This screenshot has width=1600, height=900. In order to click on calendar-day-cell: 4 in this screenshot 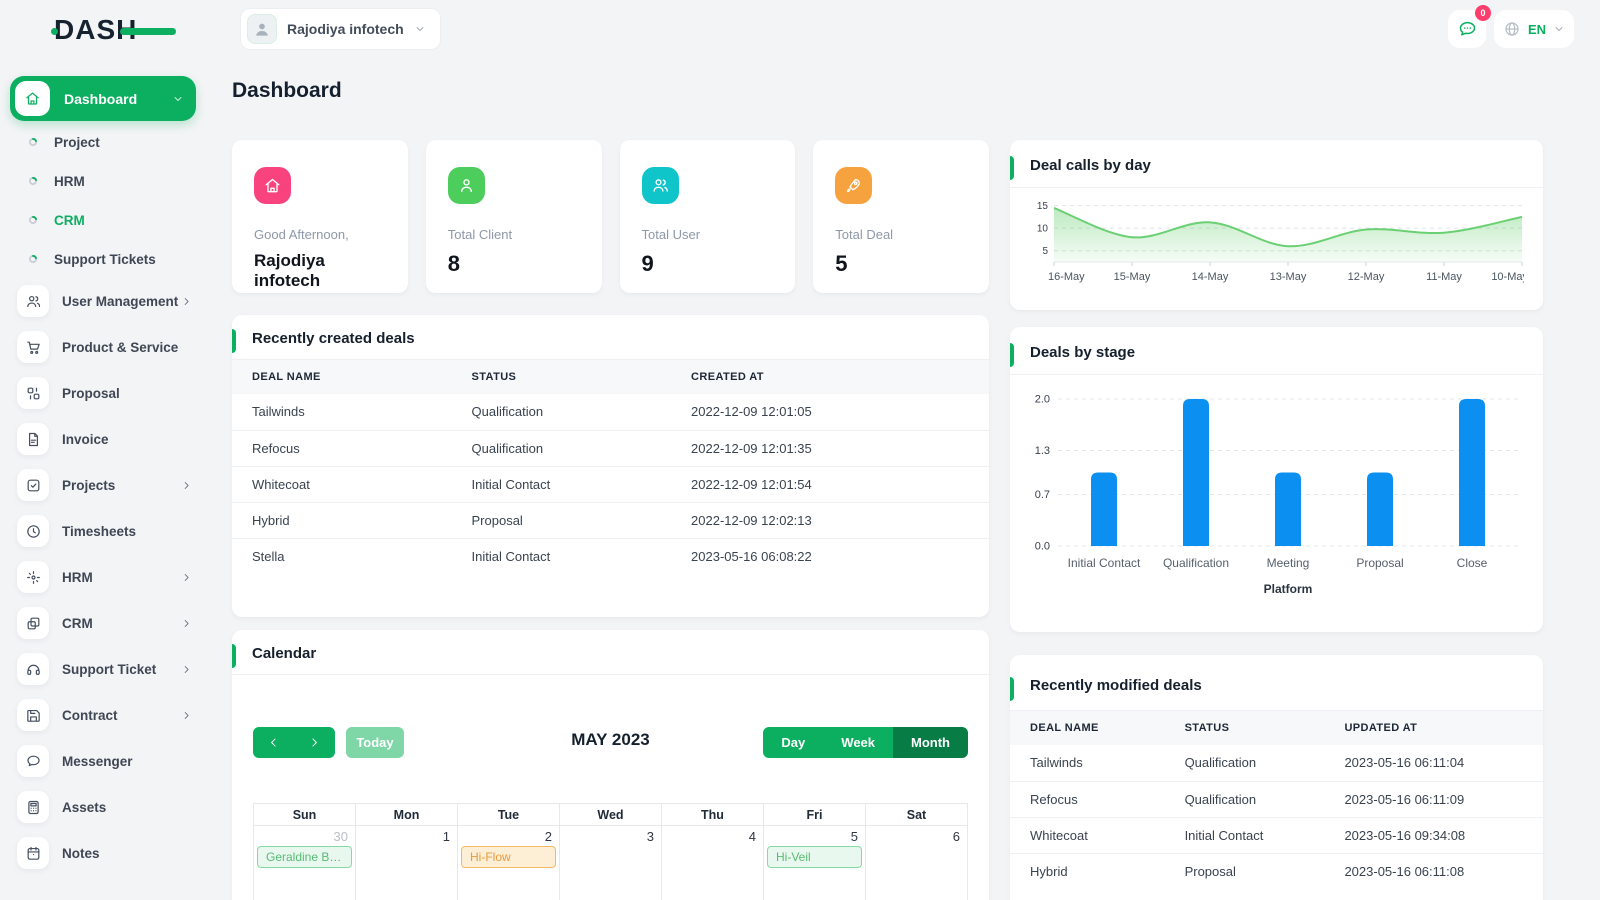, I will do `click(712, 862)`.